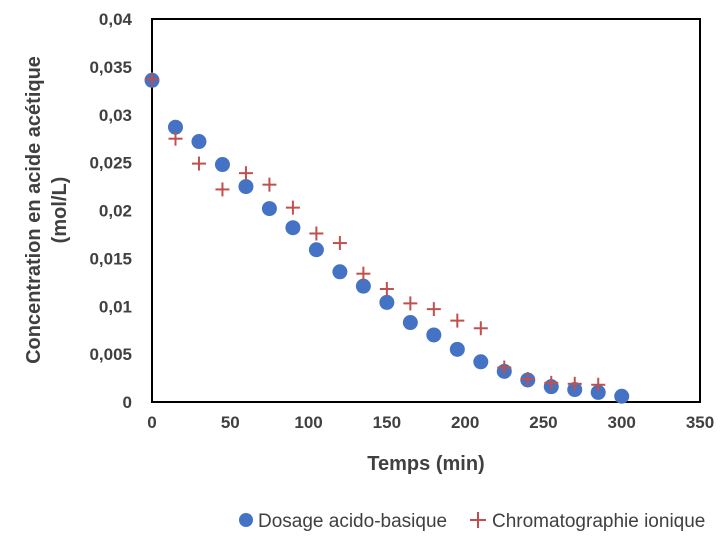 This screenshot has height=546, width=727. Describe the element at coordinates (110, 163) in the screenshot. I see `y-tick-label: 0,025` at that location.